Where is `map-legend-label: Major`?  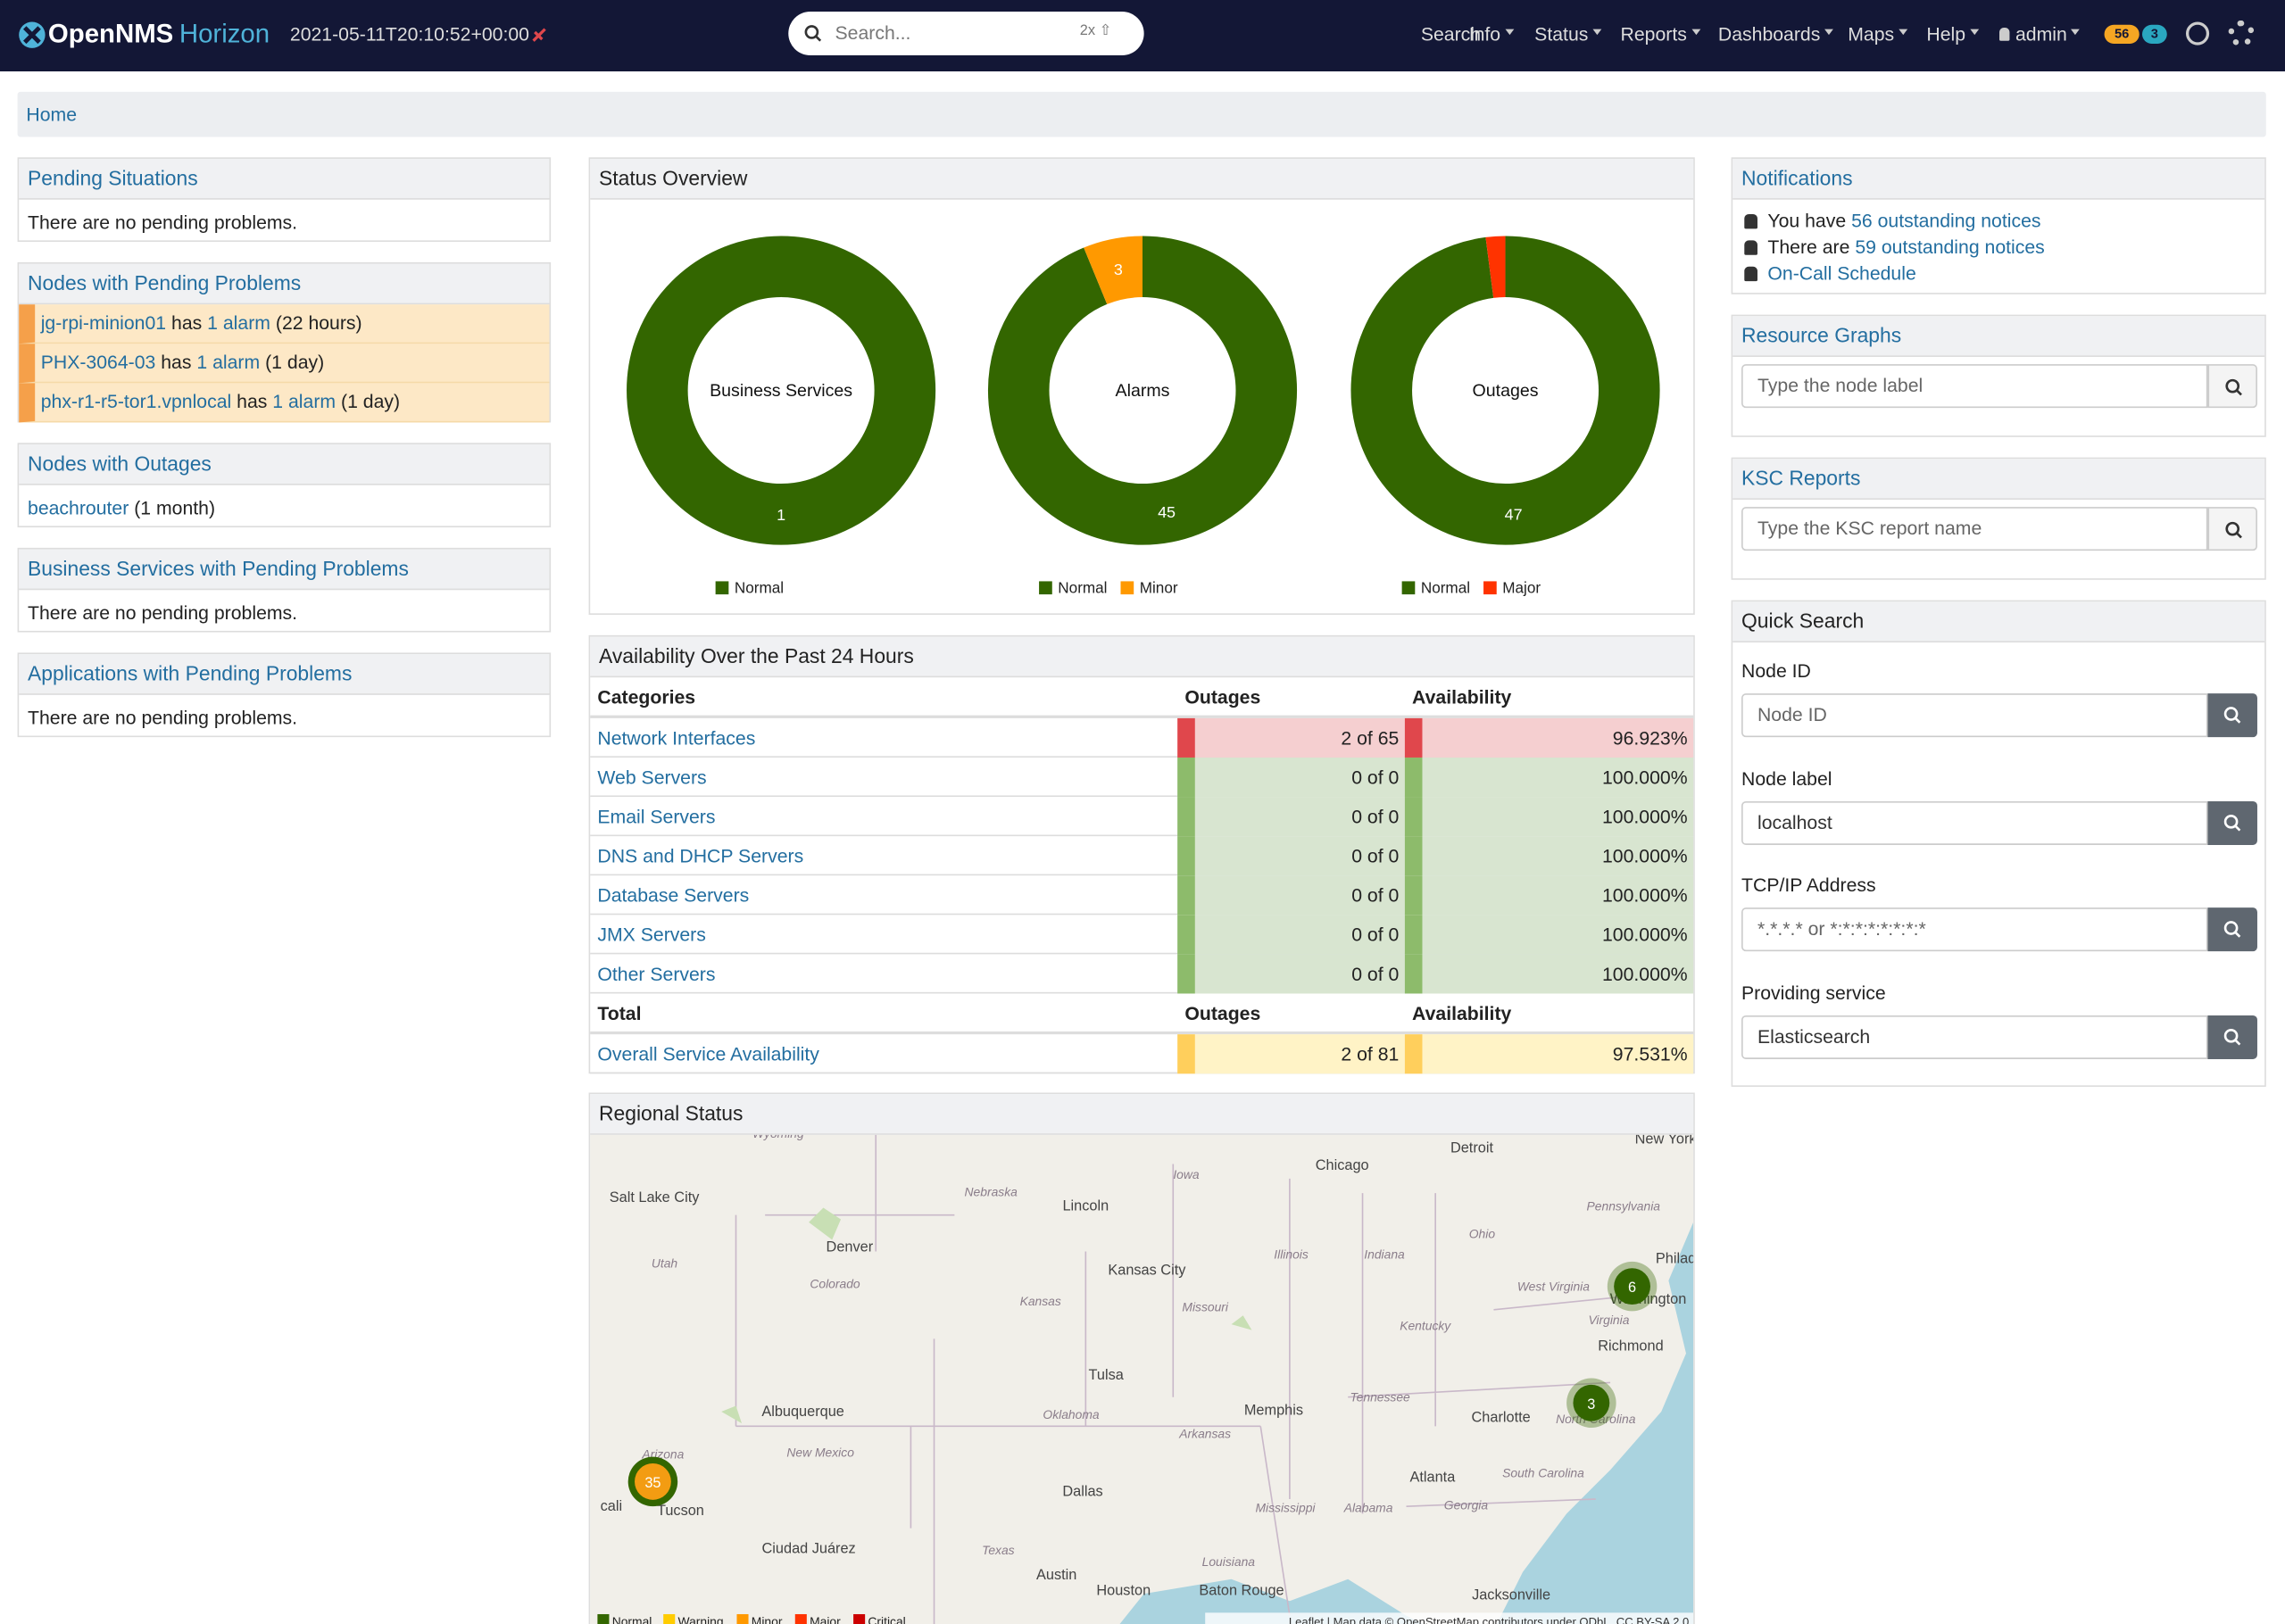 map-legend-label: Major is located at coordinates (825, 1619).